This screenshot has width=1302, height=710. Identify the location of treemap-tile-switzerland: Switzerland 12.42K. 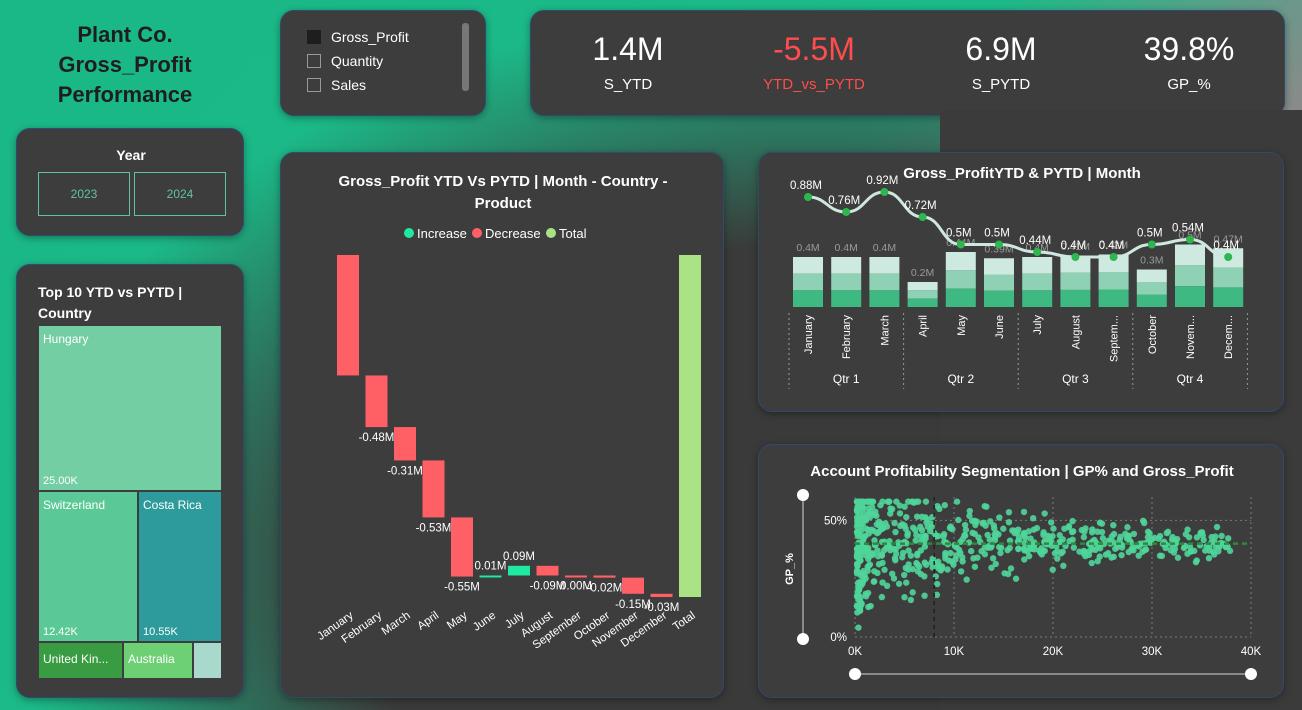
(88, 566).